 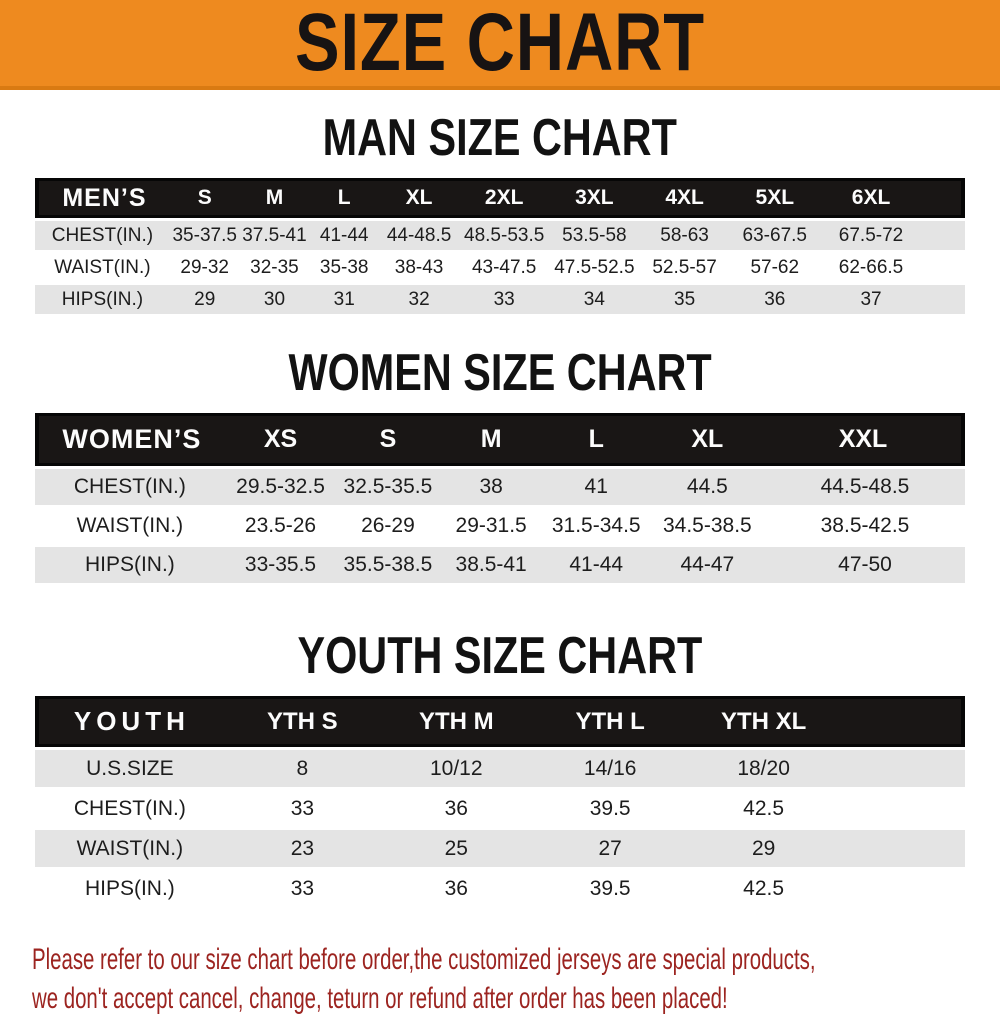 What do you see at coordinates (280, 487) in the screenshot?
I see `size-value-cell: 29.5-32.5` at bounding box center [280, 487].